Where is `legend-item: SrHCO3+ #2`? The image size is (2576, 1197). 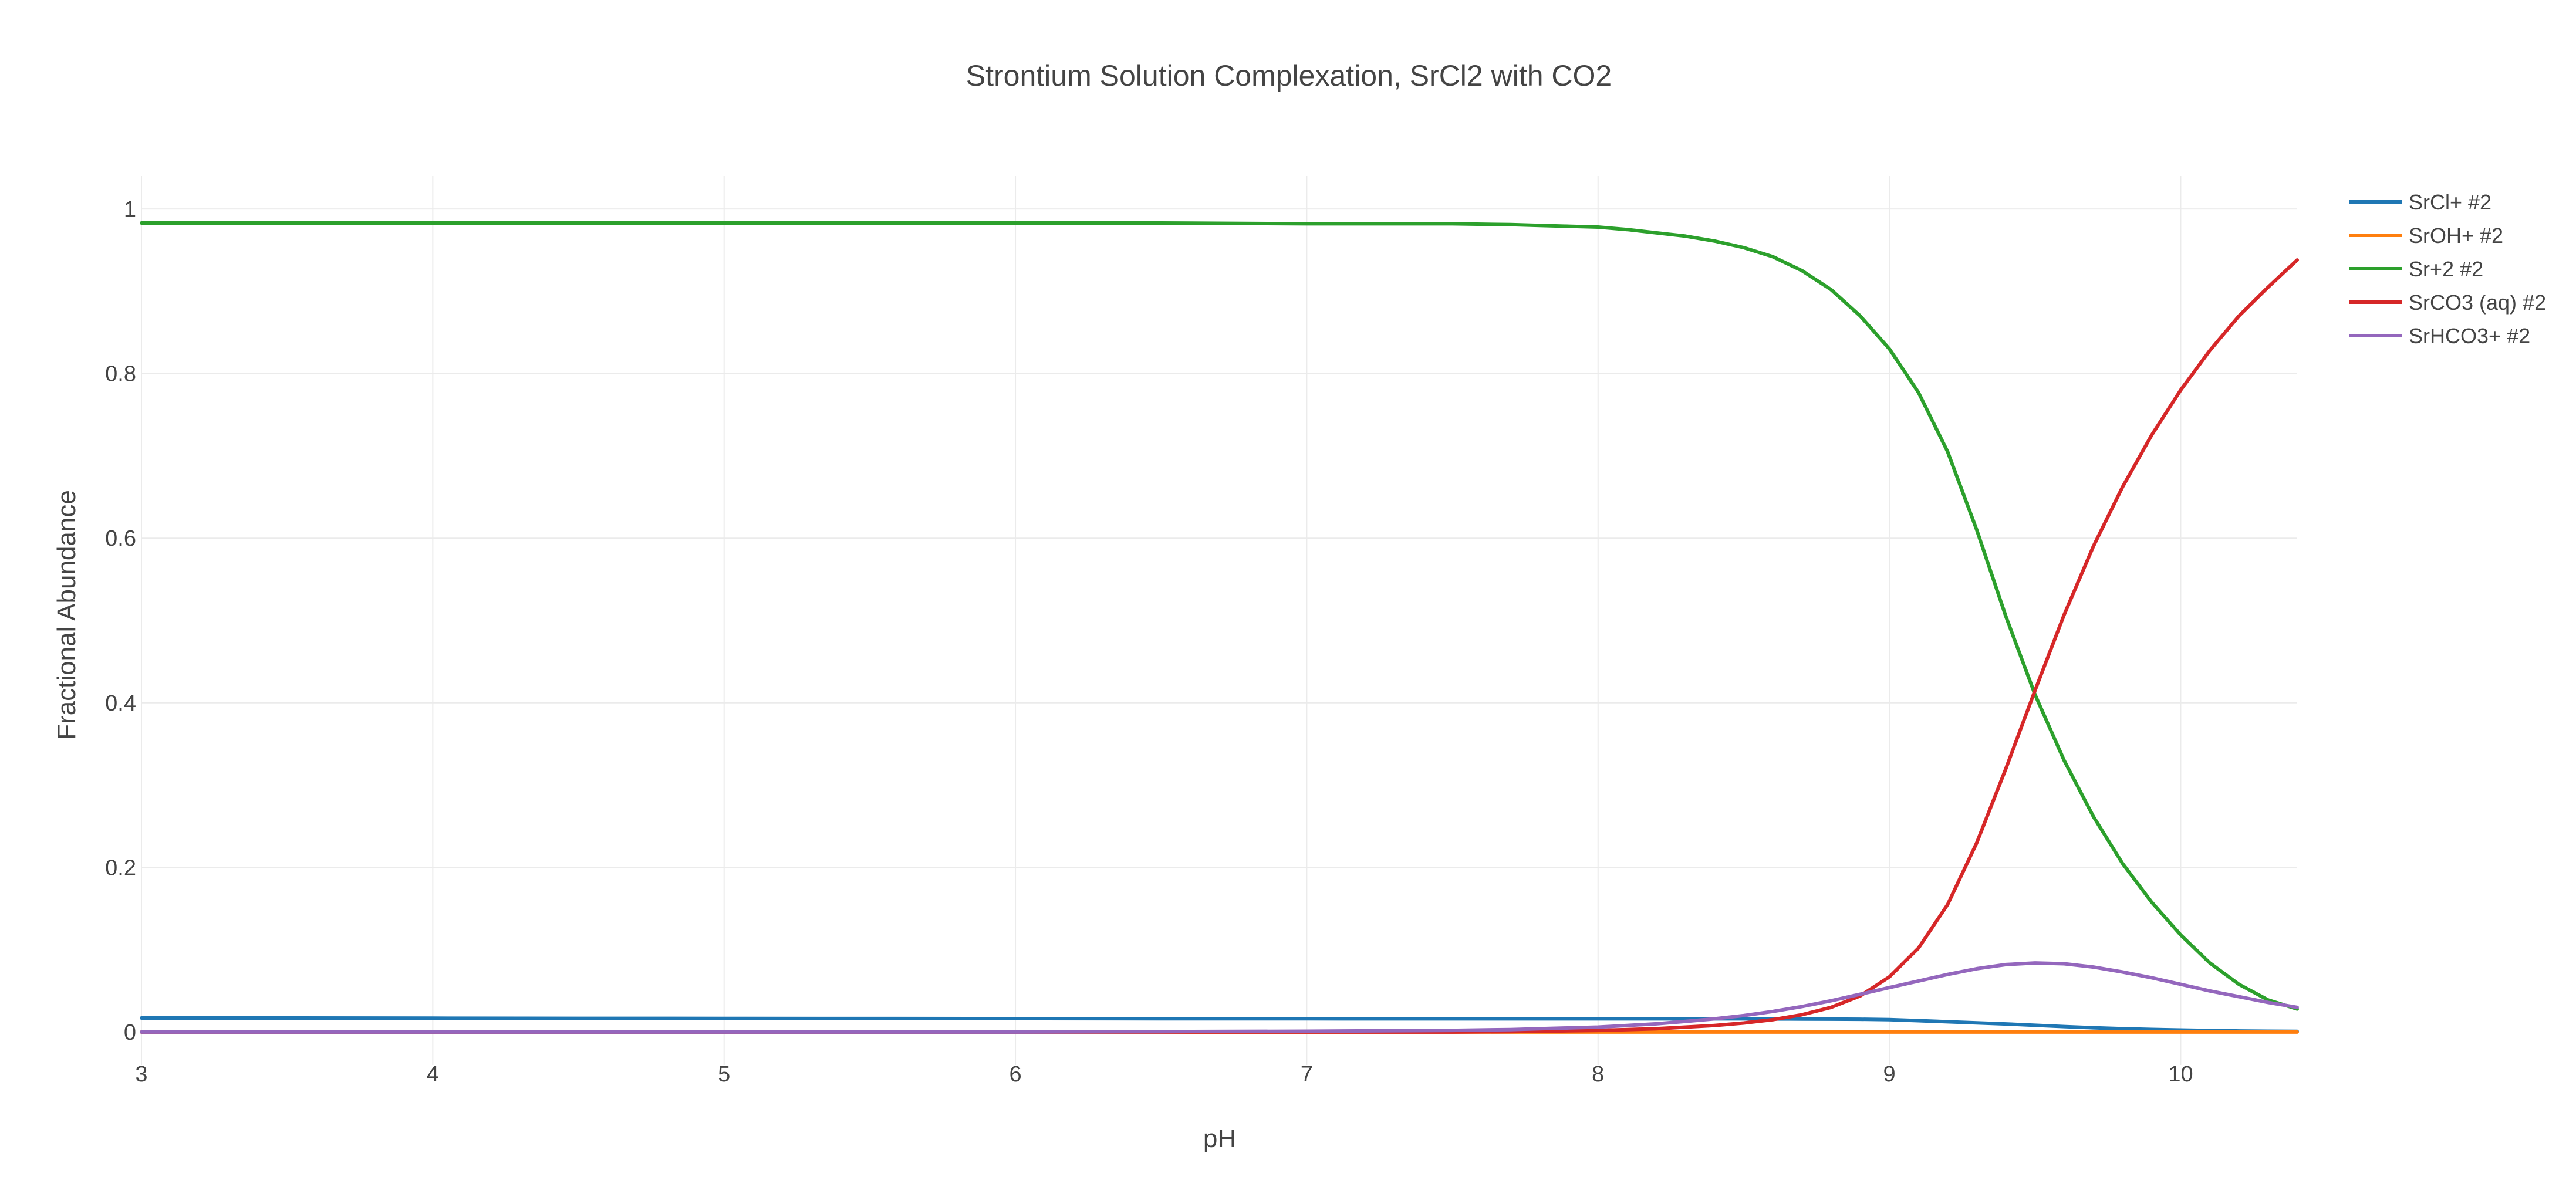 legend-item: SrHCO3+ #2 is located at coordinates (2439, 336).